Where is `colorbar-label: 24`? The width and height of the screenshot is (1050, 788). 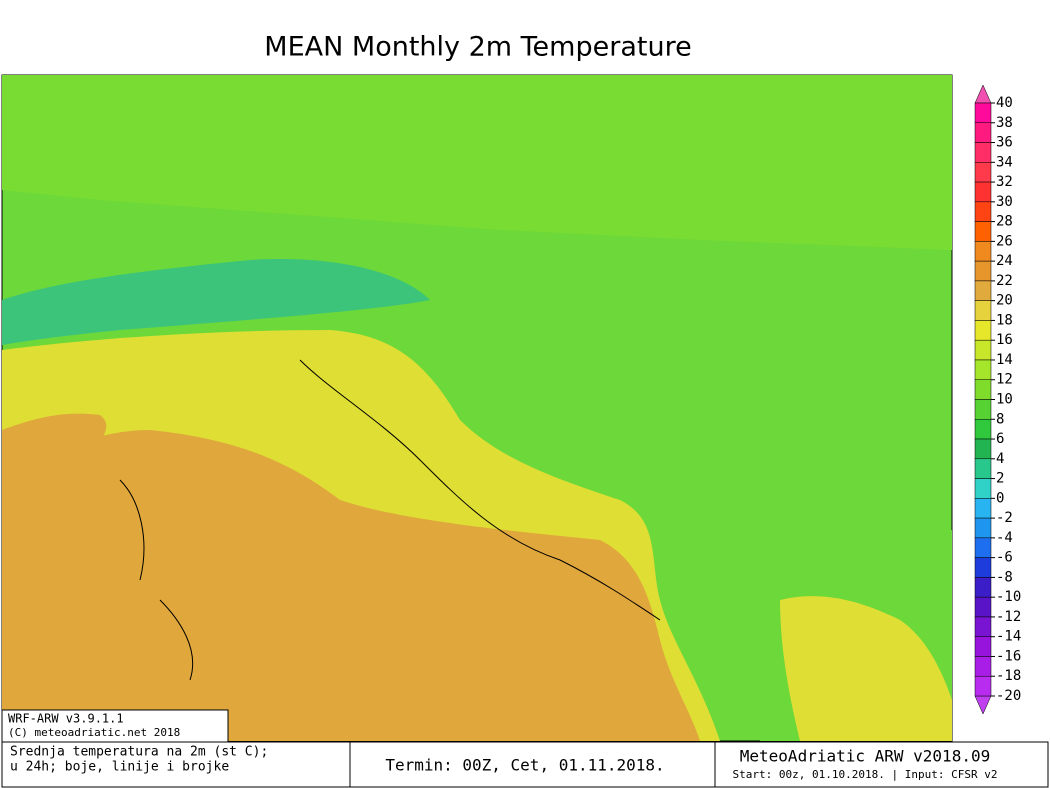 colorbar-label: 24 is located at coordinates (1004, 261).